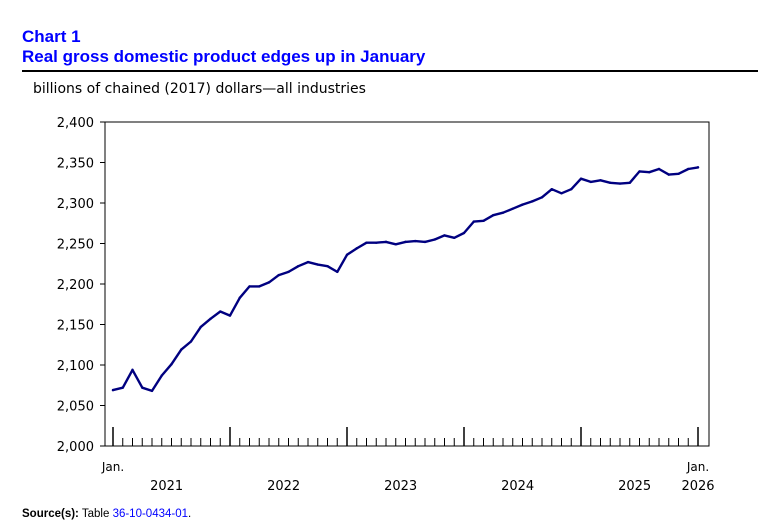 The width and height of the screenshot is (758, 524). I want to click on y-tick-label: 2,350, so click(75, 164).